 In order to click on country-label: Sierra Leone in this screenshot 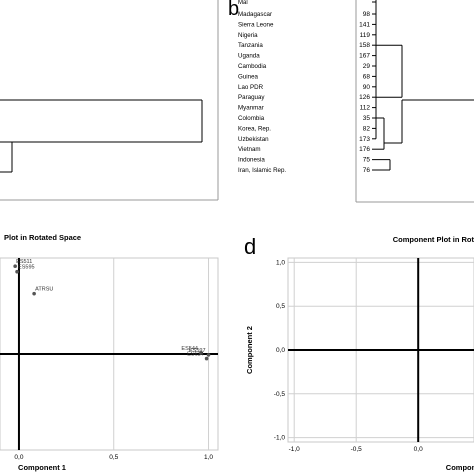, I will do `click(256, 24)`.